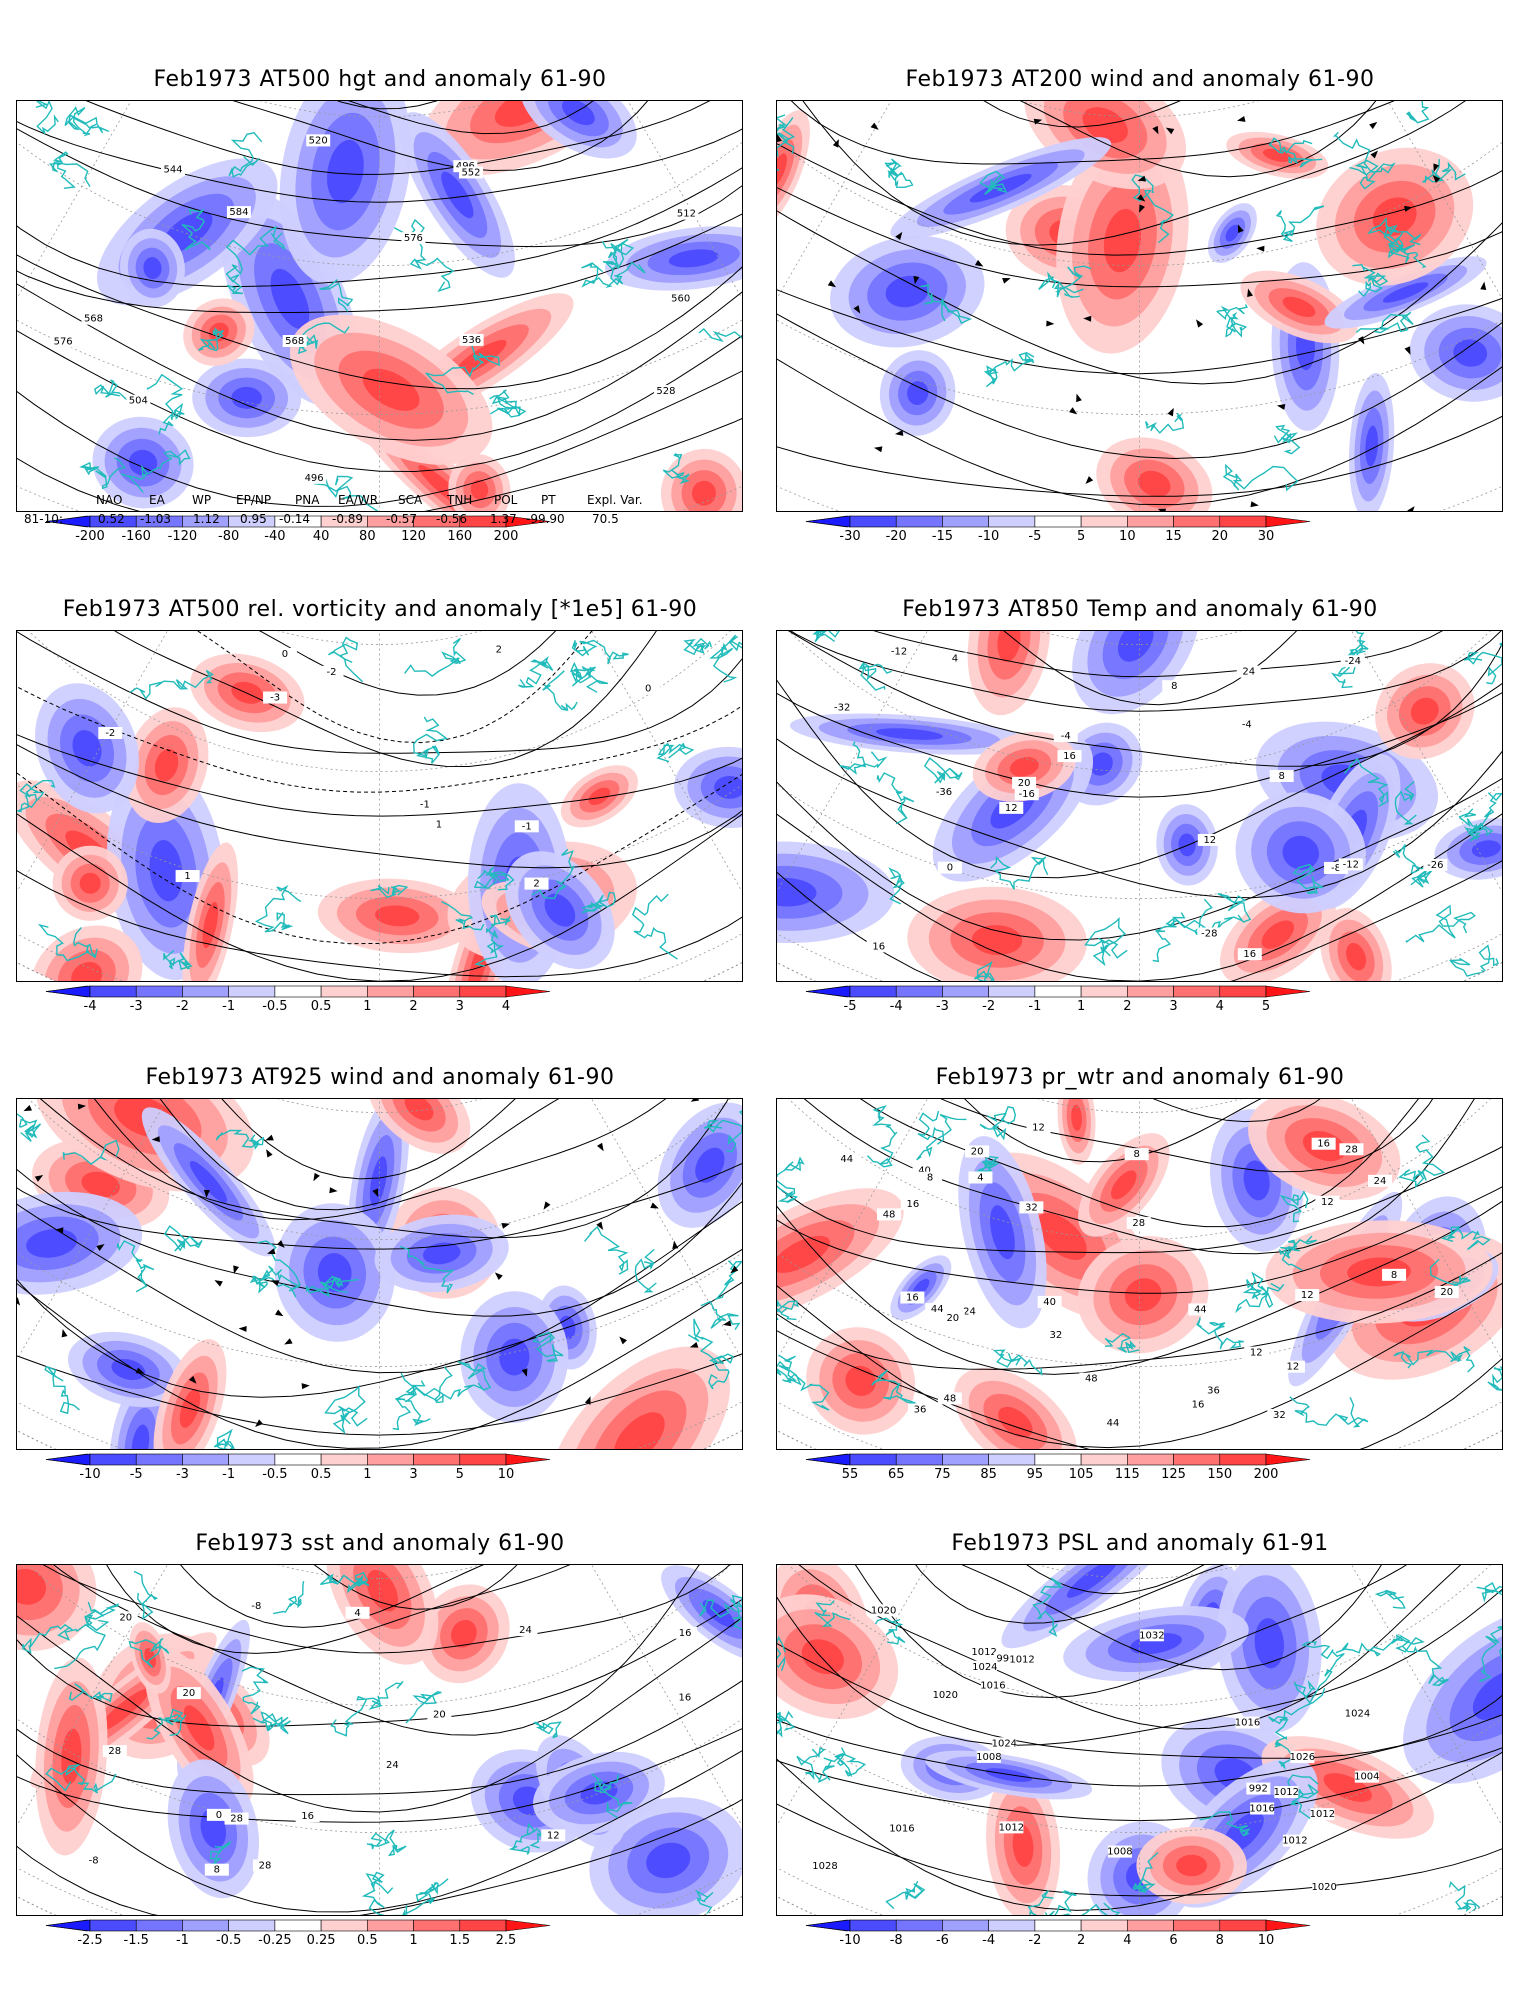 Image resolution: width=1520 pixels, height=2000 pixels. Describe the element at coordinates (499, 650) in the screenshot. I see `contour-label: 2` at that location.